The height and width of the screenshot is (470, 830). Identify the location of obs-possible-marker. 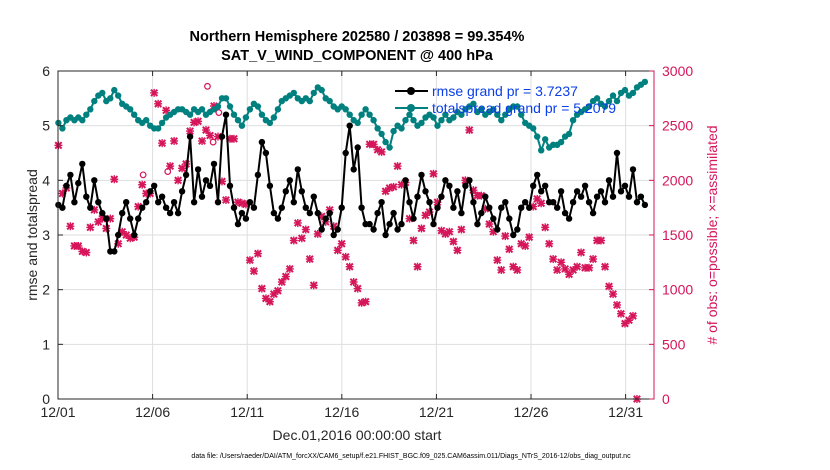
(143, 175).